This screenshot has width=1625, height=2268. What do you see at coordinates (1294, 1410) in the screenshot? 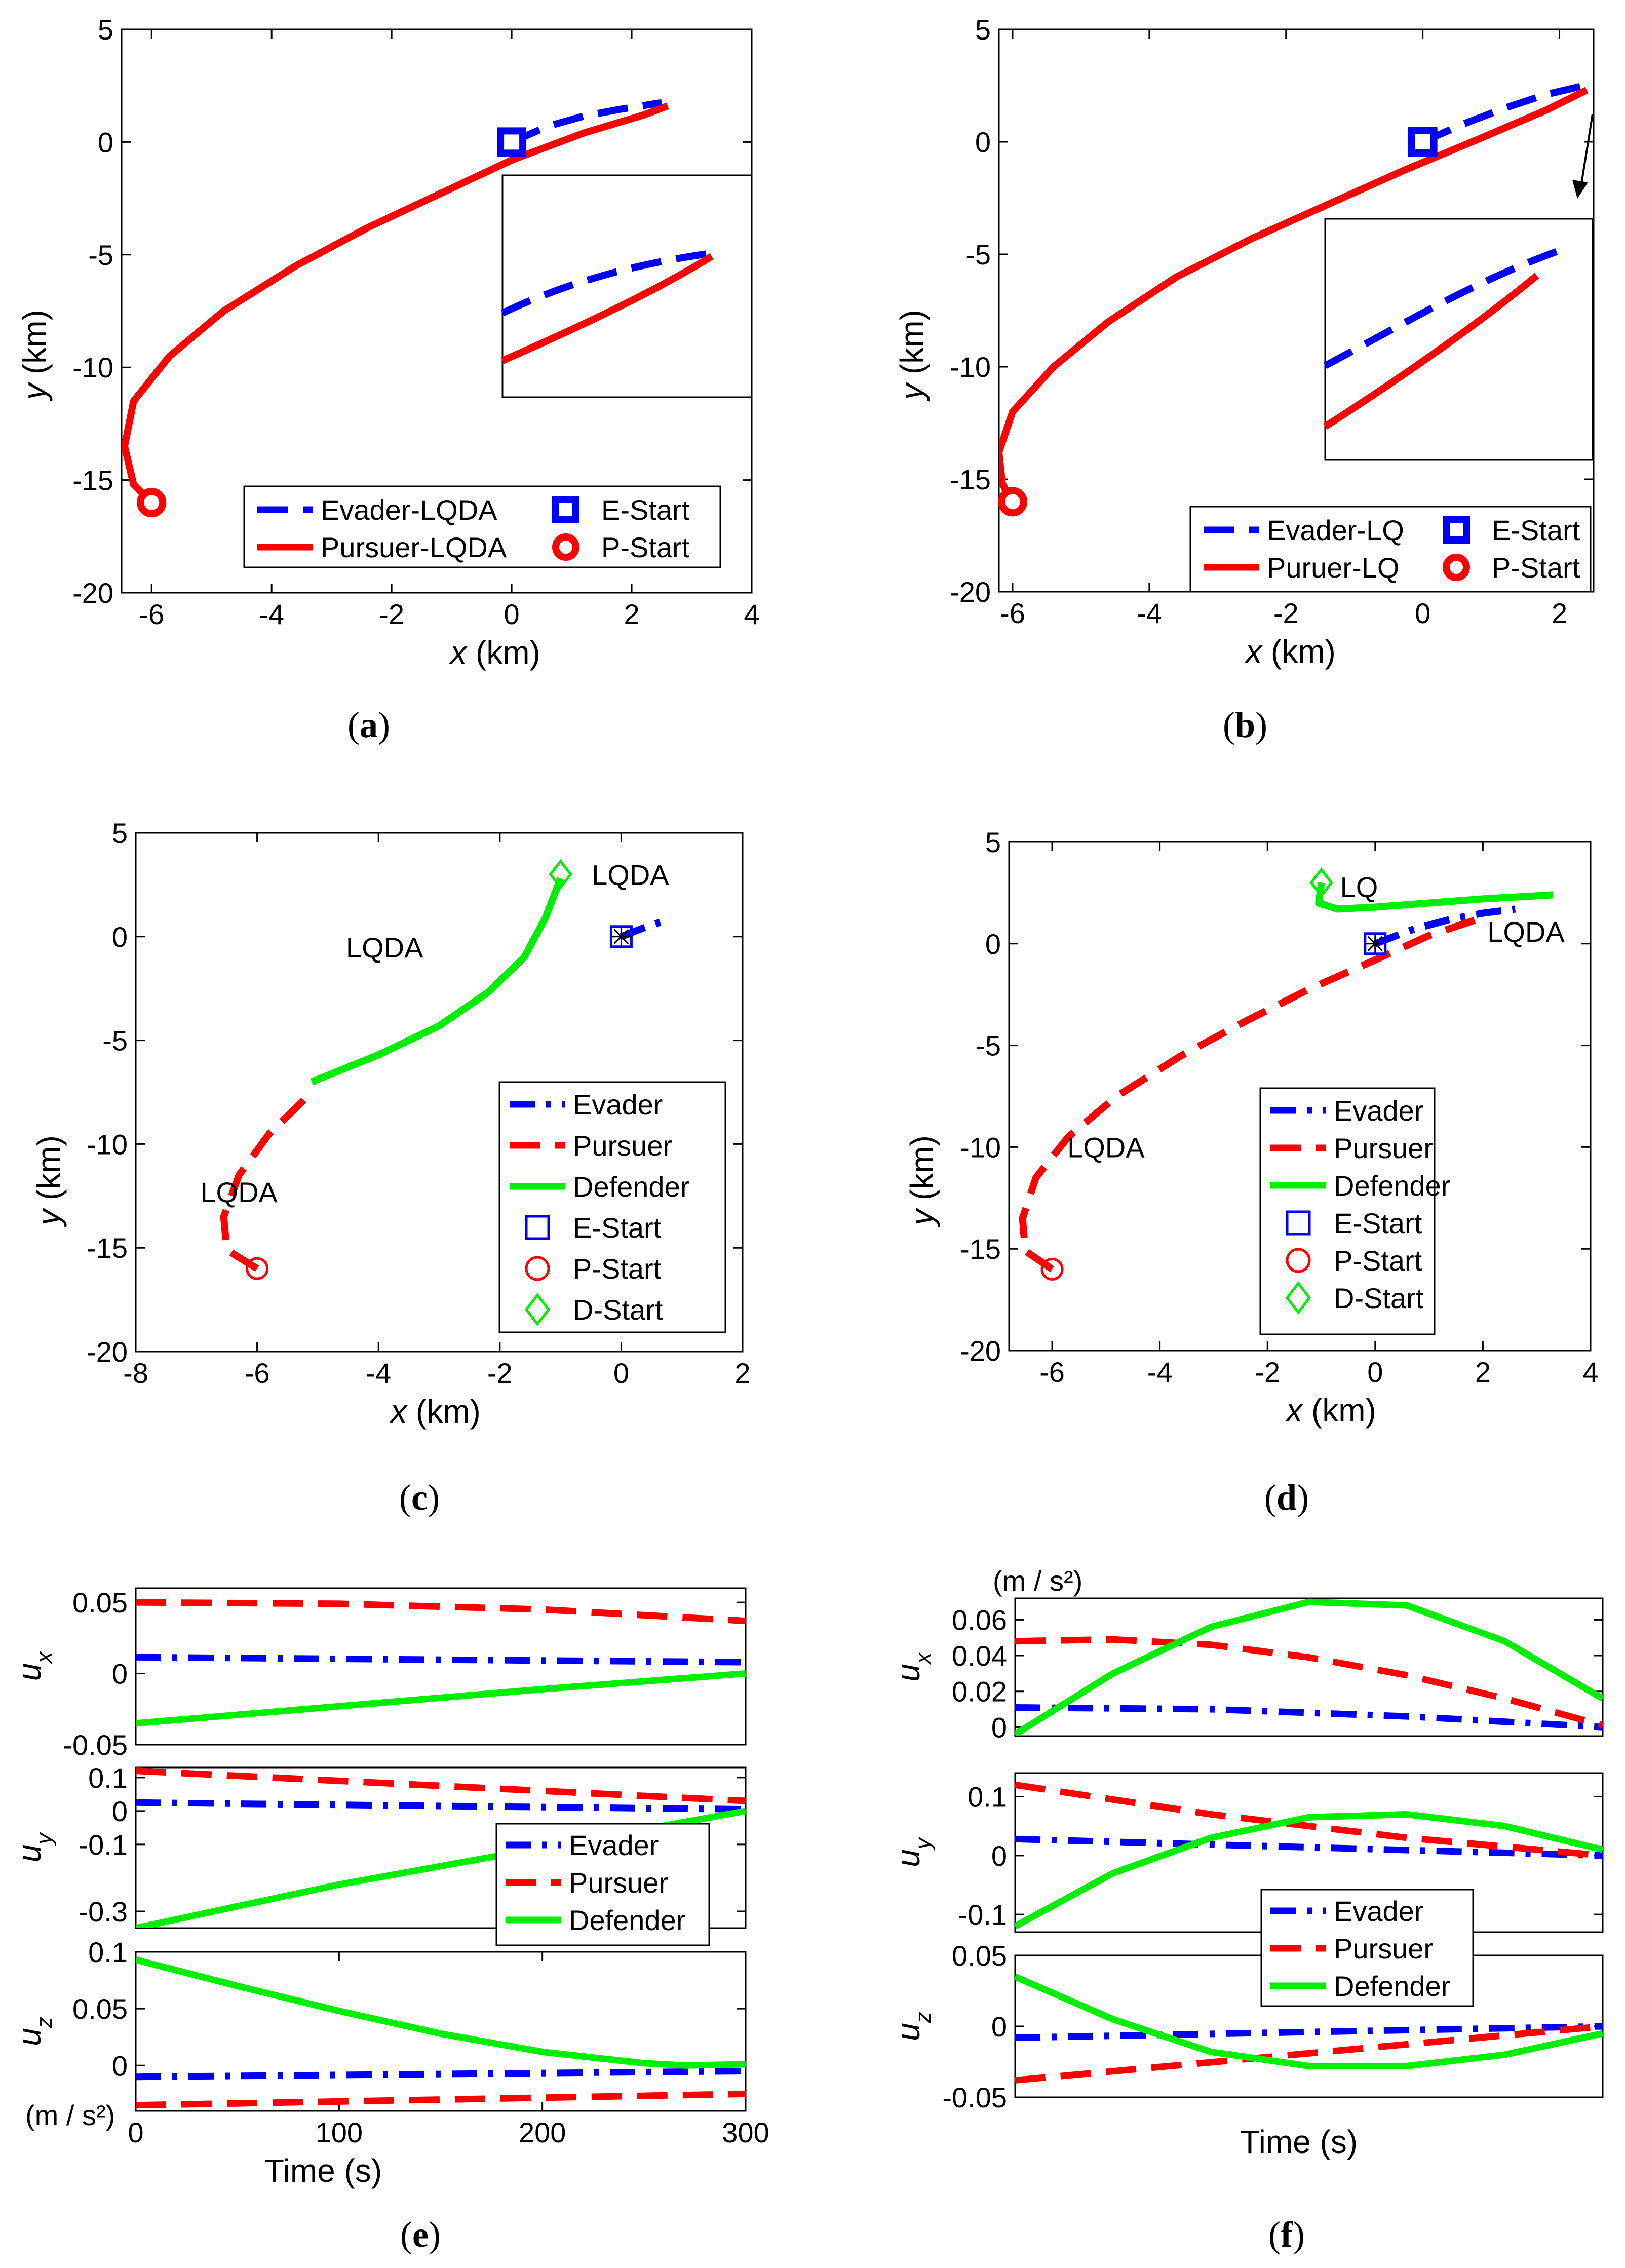
I see `x-axis-label-var: x` at bounding box center [1294, 1410].